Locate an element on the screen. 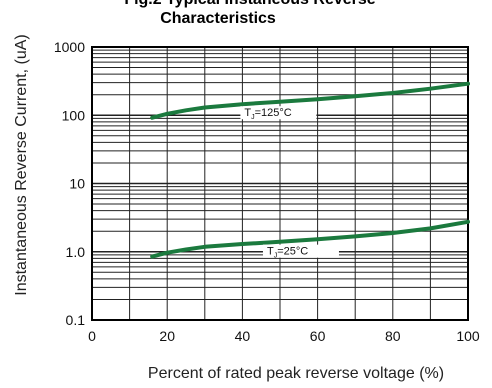 The image size is (492, 388). chart-title-line1: Fig.2 Typical Instaneous Reverse is located at coordinates (249, 4).